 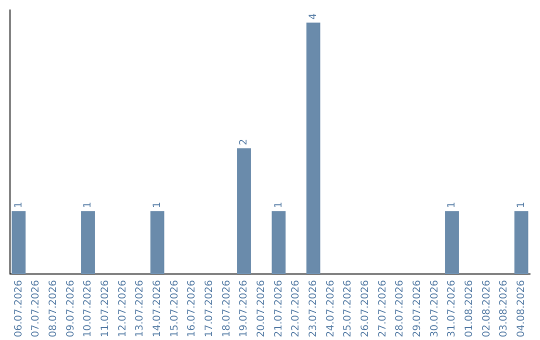 I want to click on x-tick-label: 02.08.2026, so click(x=486, y=309).